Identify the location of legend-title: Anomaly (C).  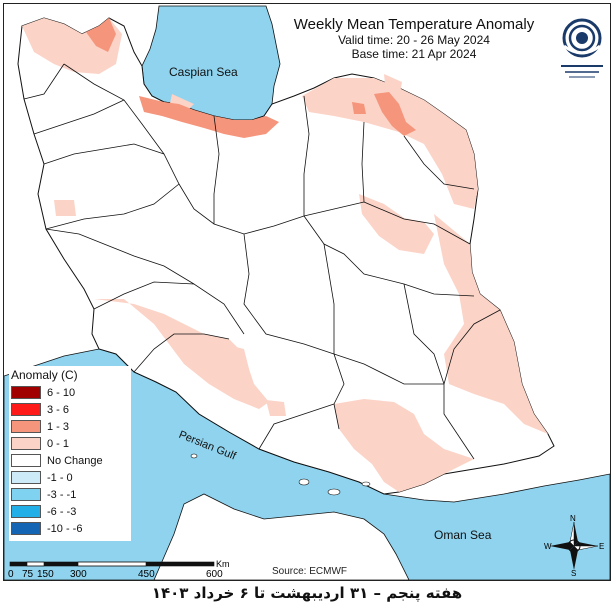
(44, 375).